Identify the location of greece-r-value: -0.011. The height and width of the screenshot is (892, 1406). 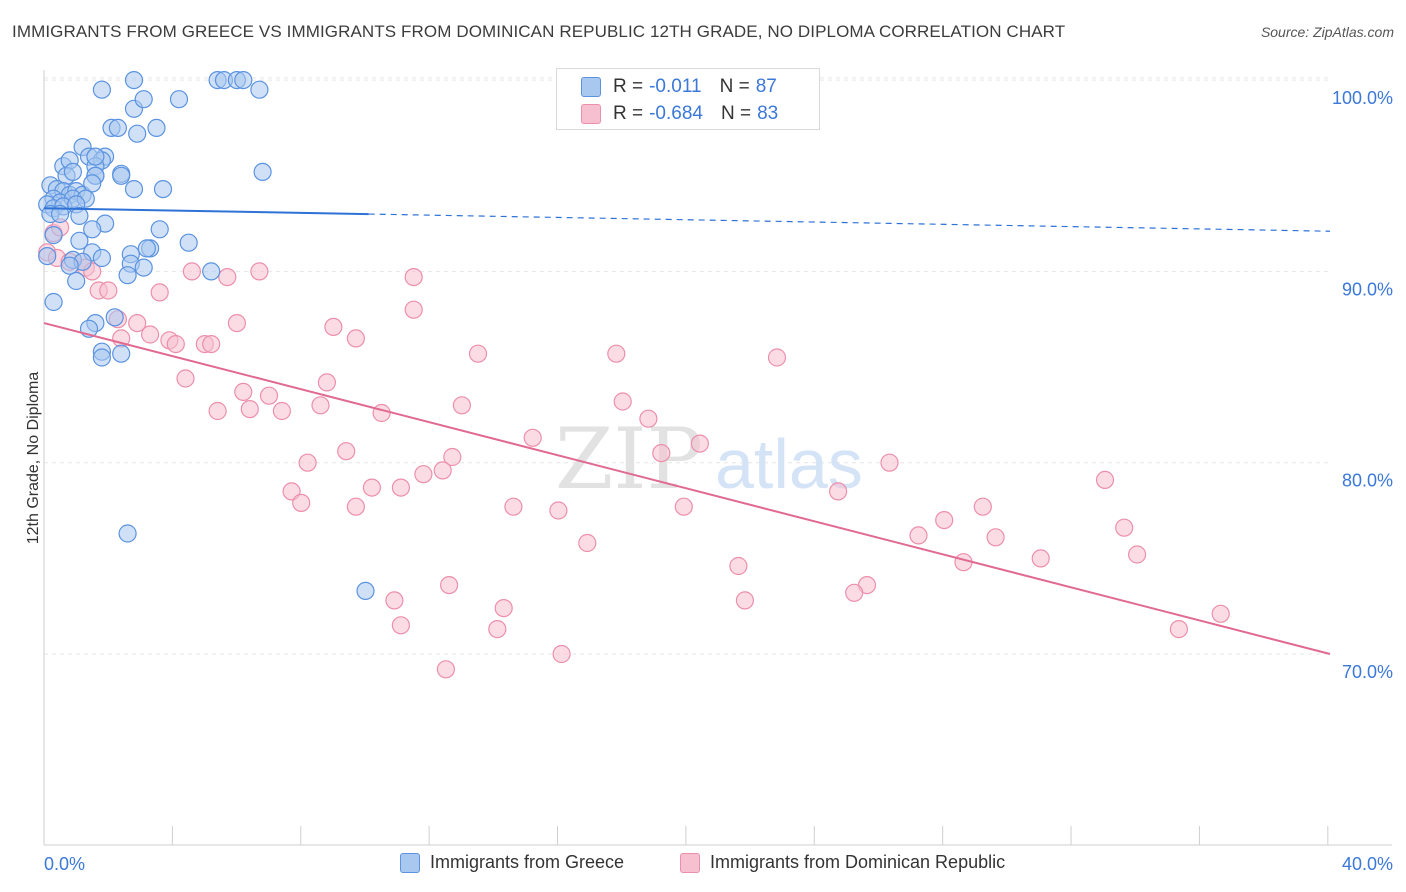
(675, 86).